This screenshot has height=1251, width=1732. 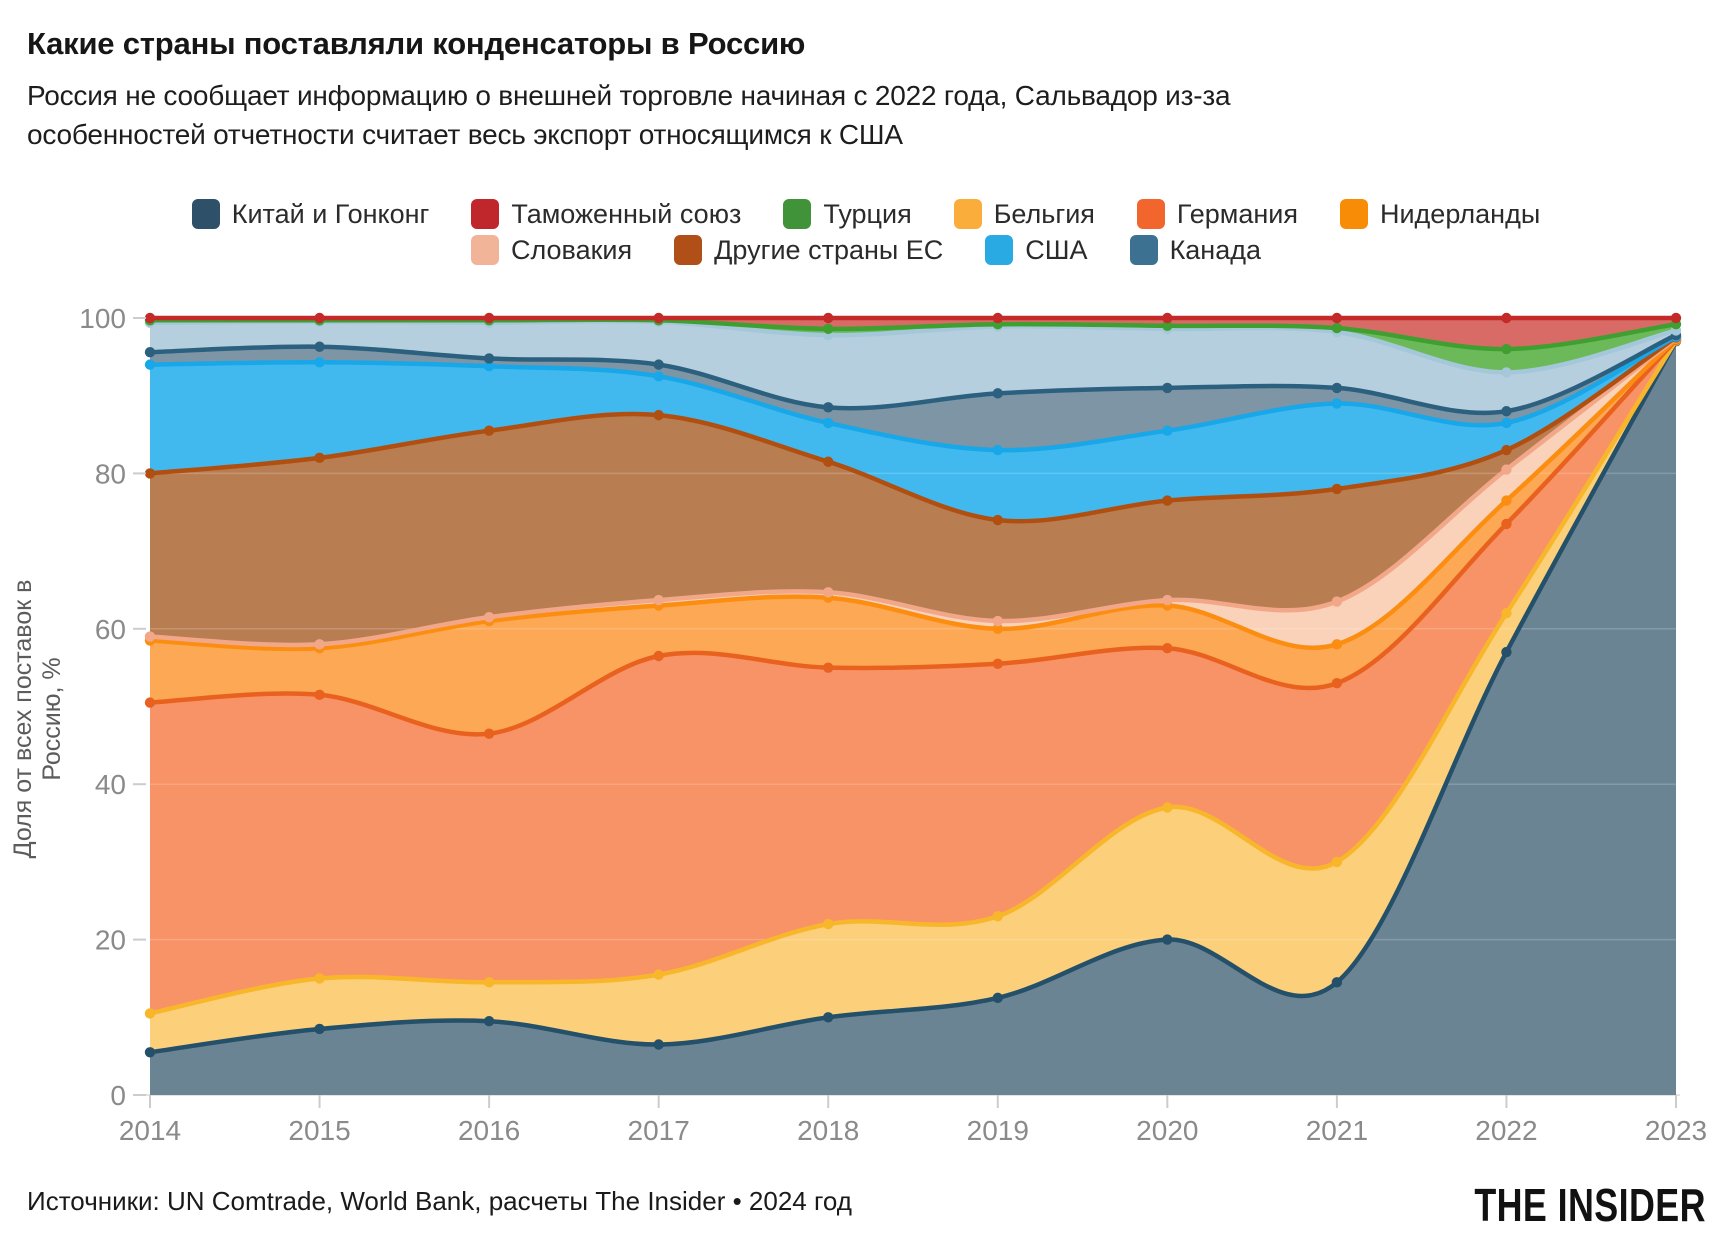 I want to click on y-tick-label-60: 60, so click(x=110, y=629).